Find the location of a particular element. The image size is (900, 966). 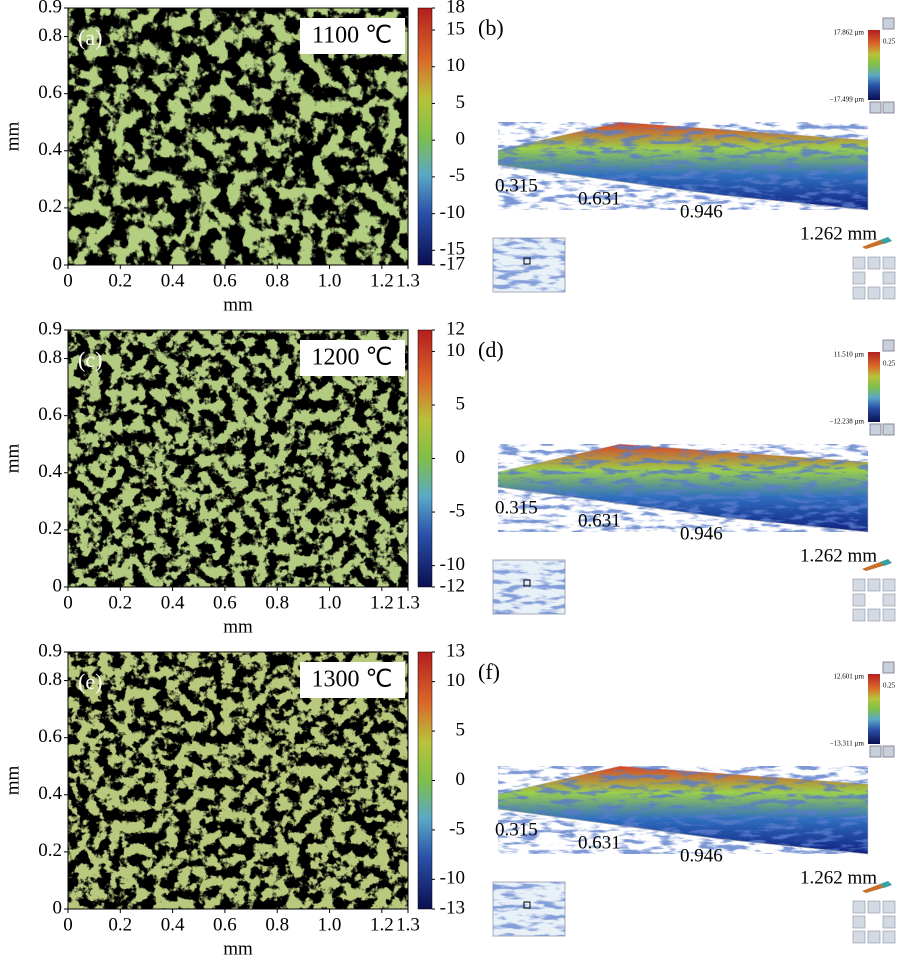

legend-scale: 0.25 is located at coordinates (889, 686).